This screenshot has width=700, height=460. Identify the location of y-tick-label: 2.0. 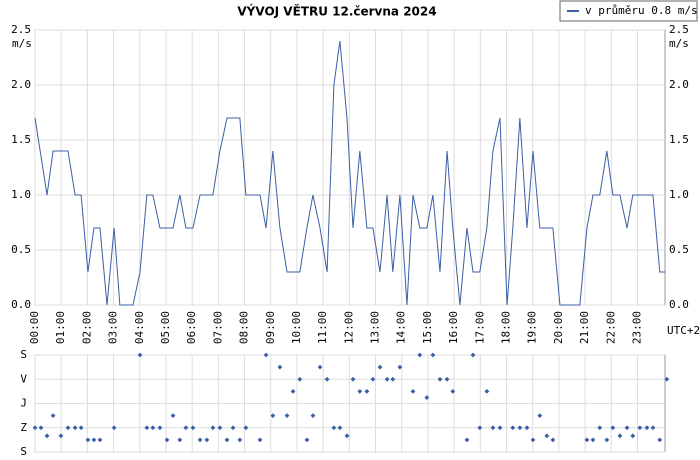
(21, 84).